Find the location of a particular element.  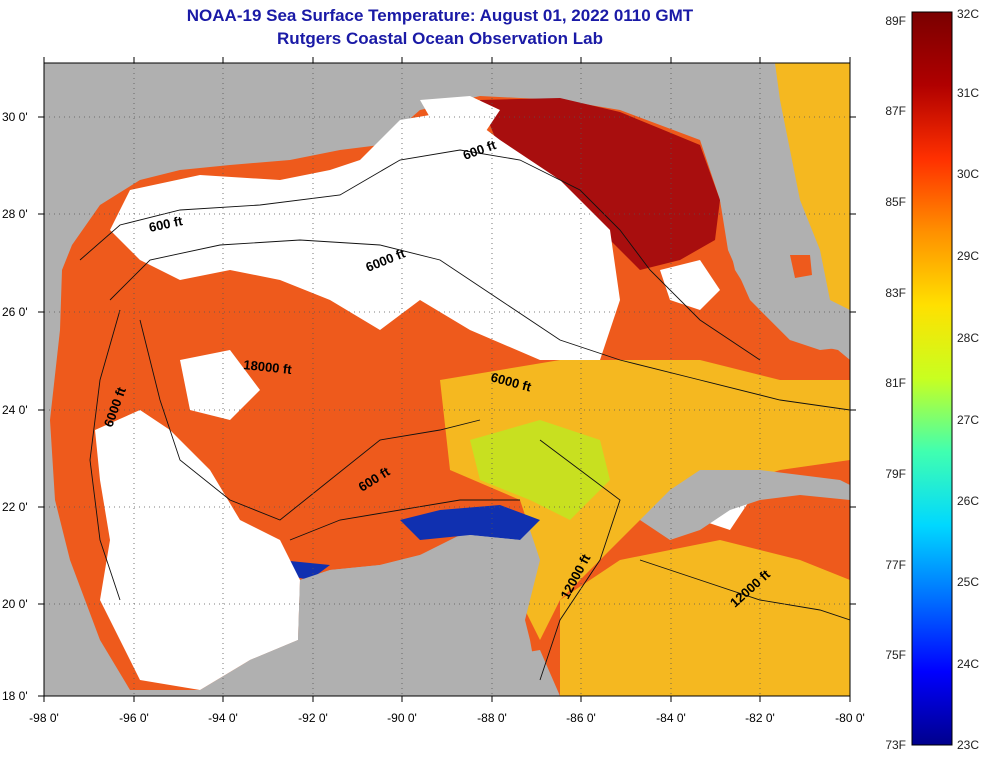

f-label: 73F is located at coordinates (895, 745).